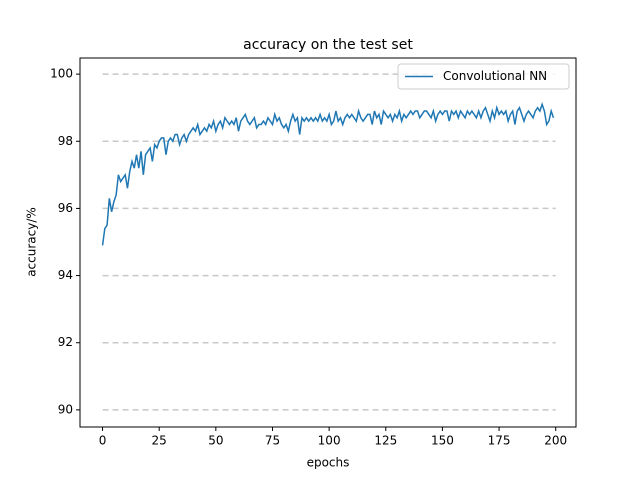 The height and width of the screenshot is (480, 640). What do you see at coordinates (329, 441) in the screenshot?
I see `x-tick-label: 100` at bounding box center [329, 441].